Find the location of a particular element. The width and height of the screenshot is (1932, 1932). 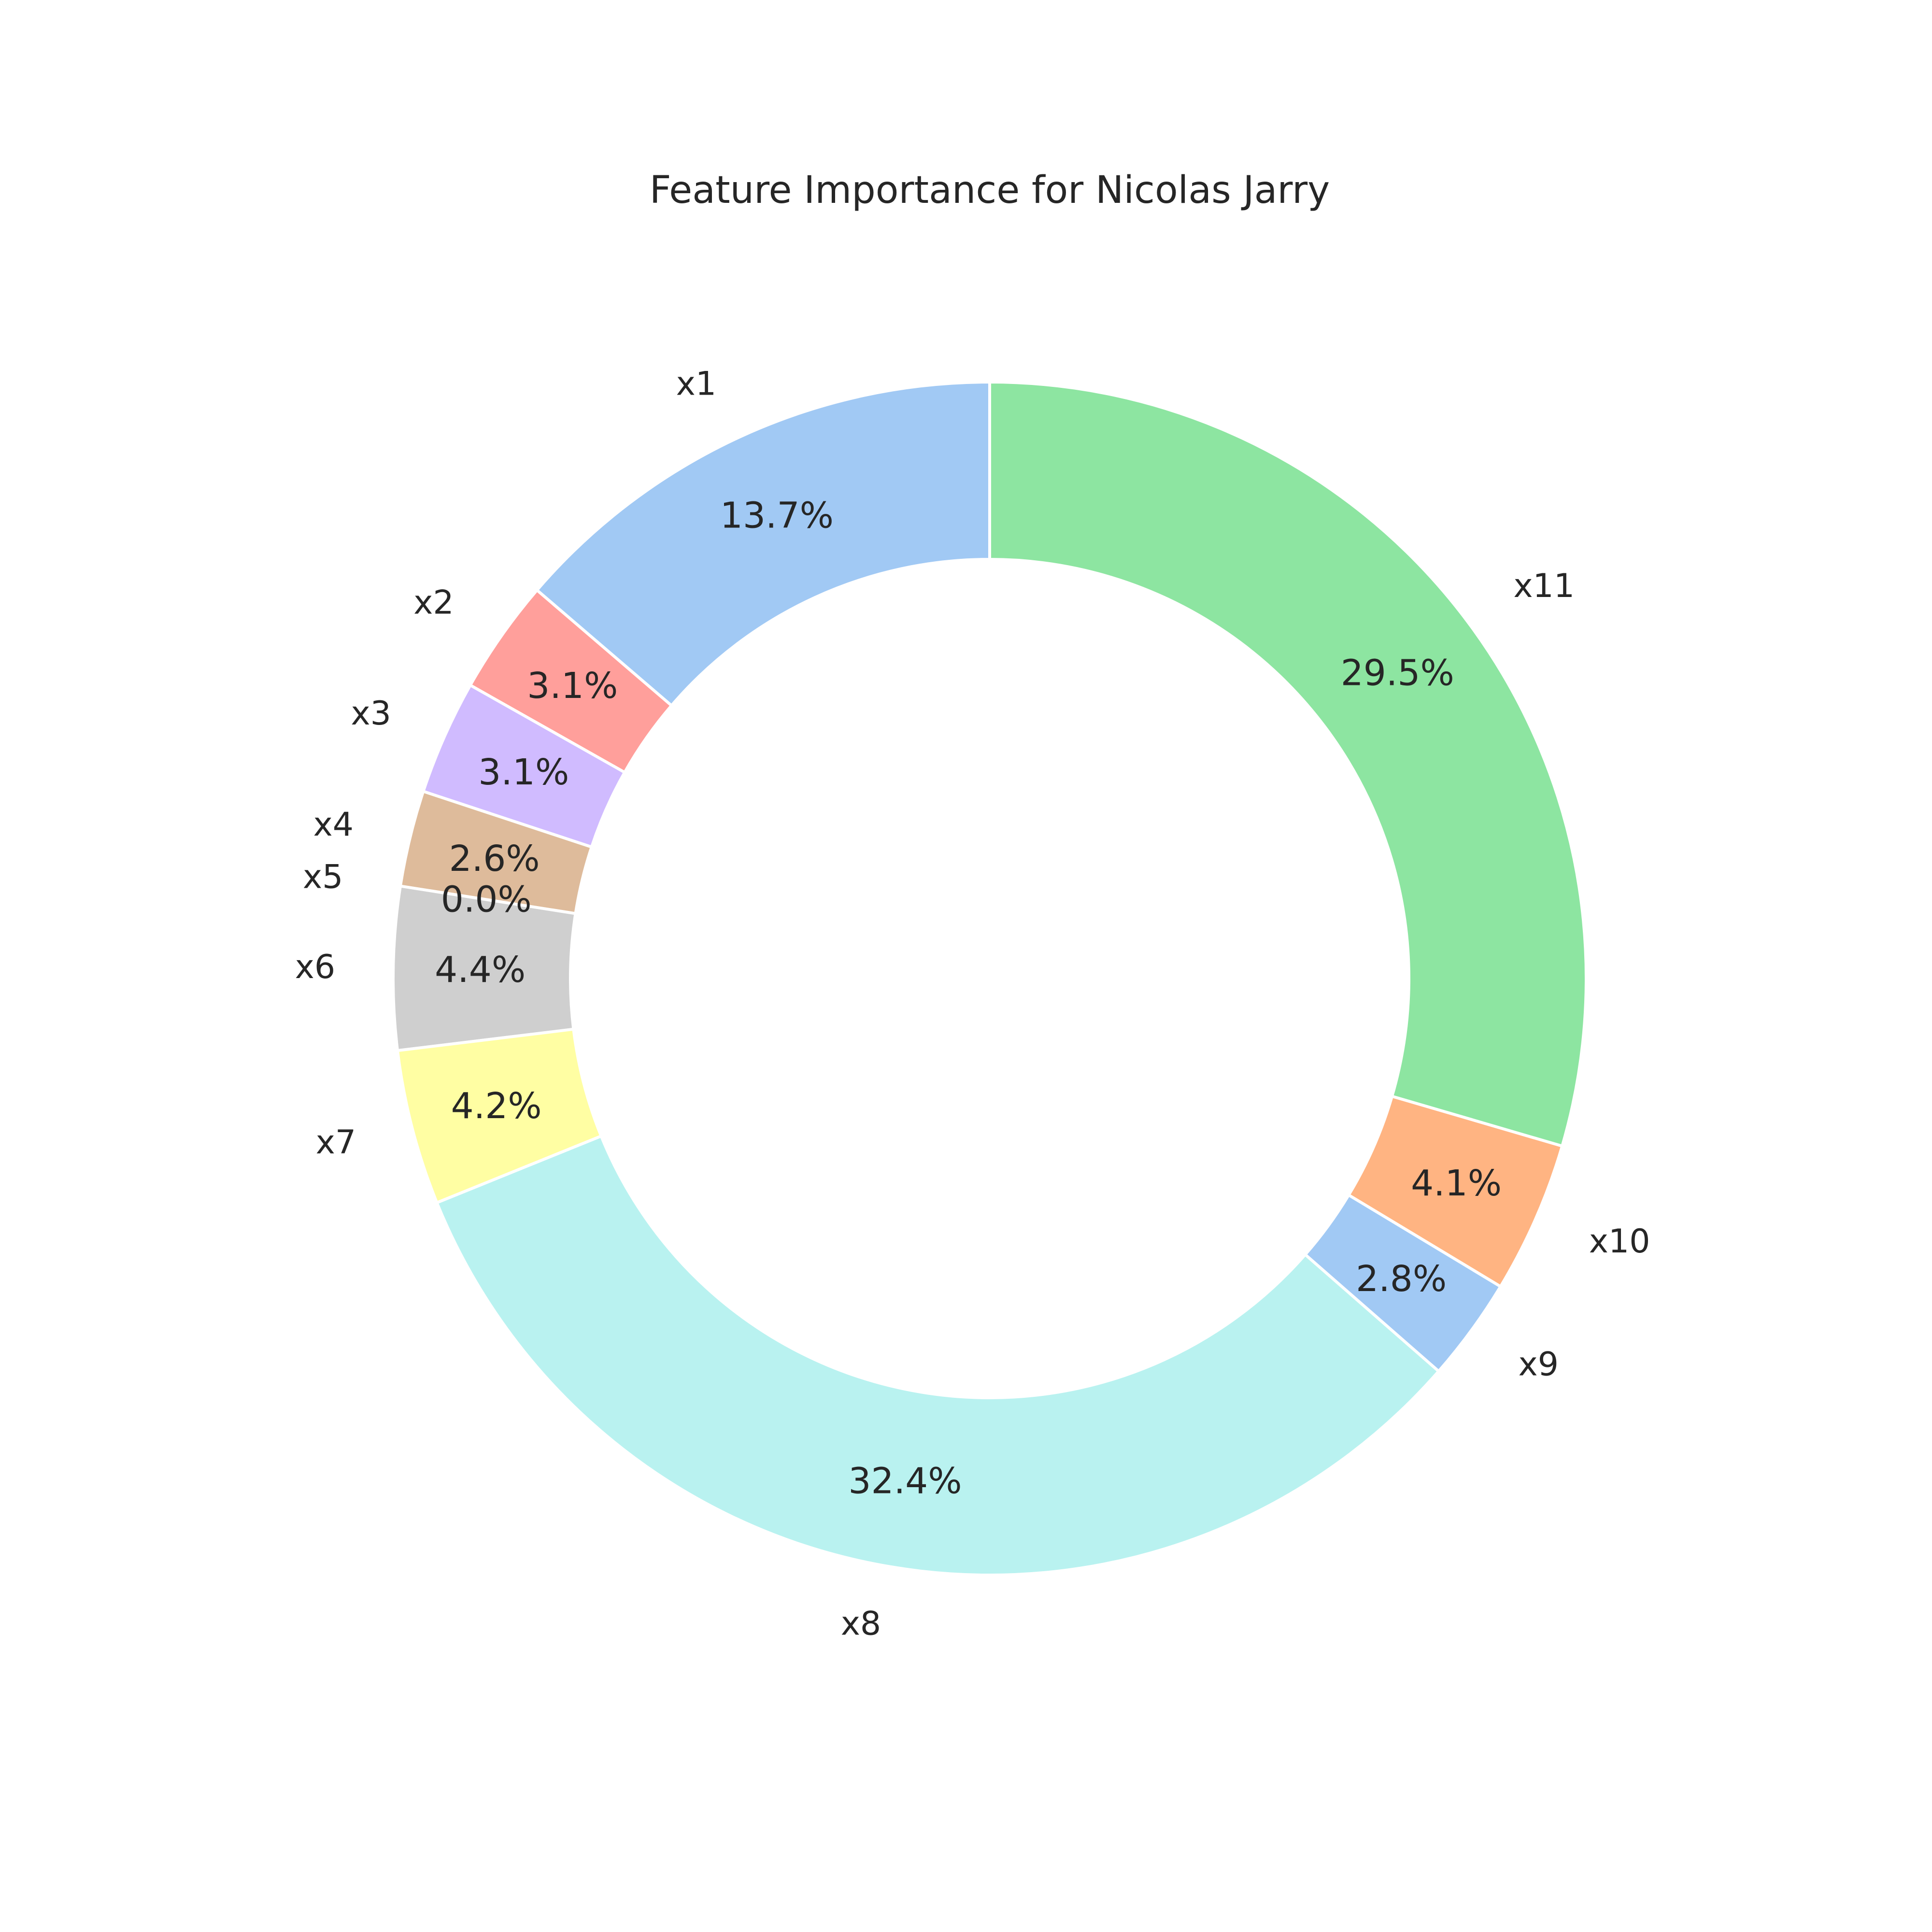

percent-label-x7: 4.2% is located at coordinates (497, 1106).